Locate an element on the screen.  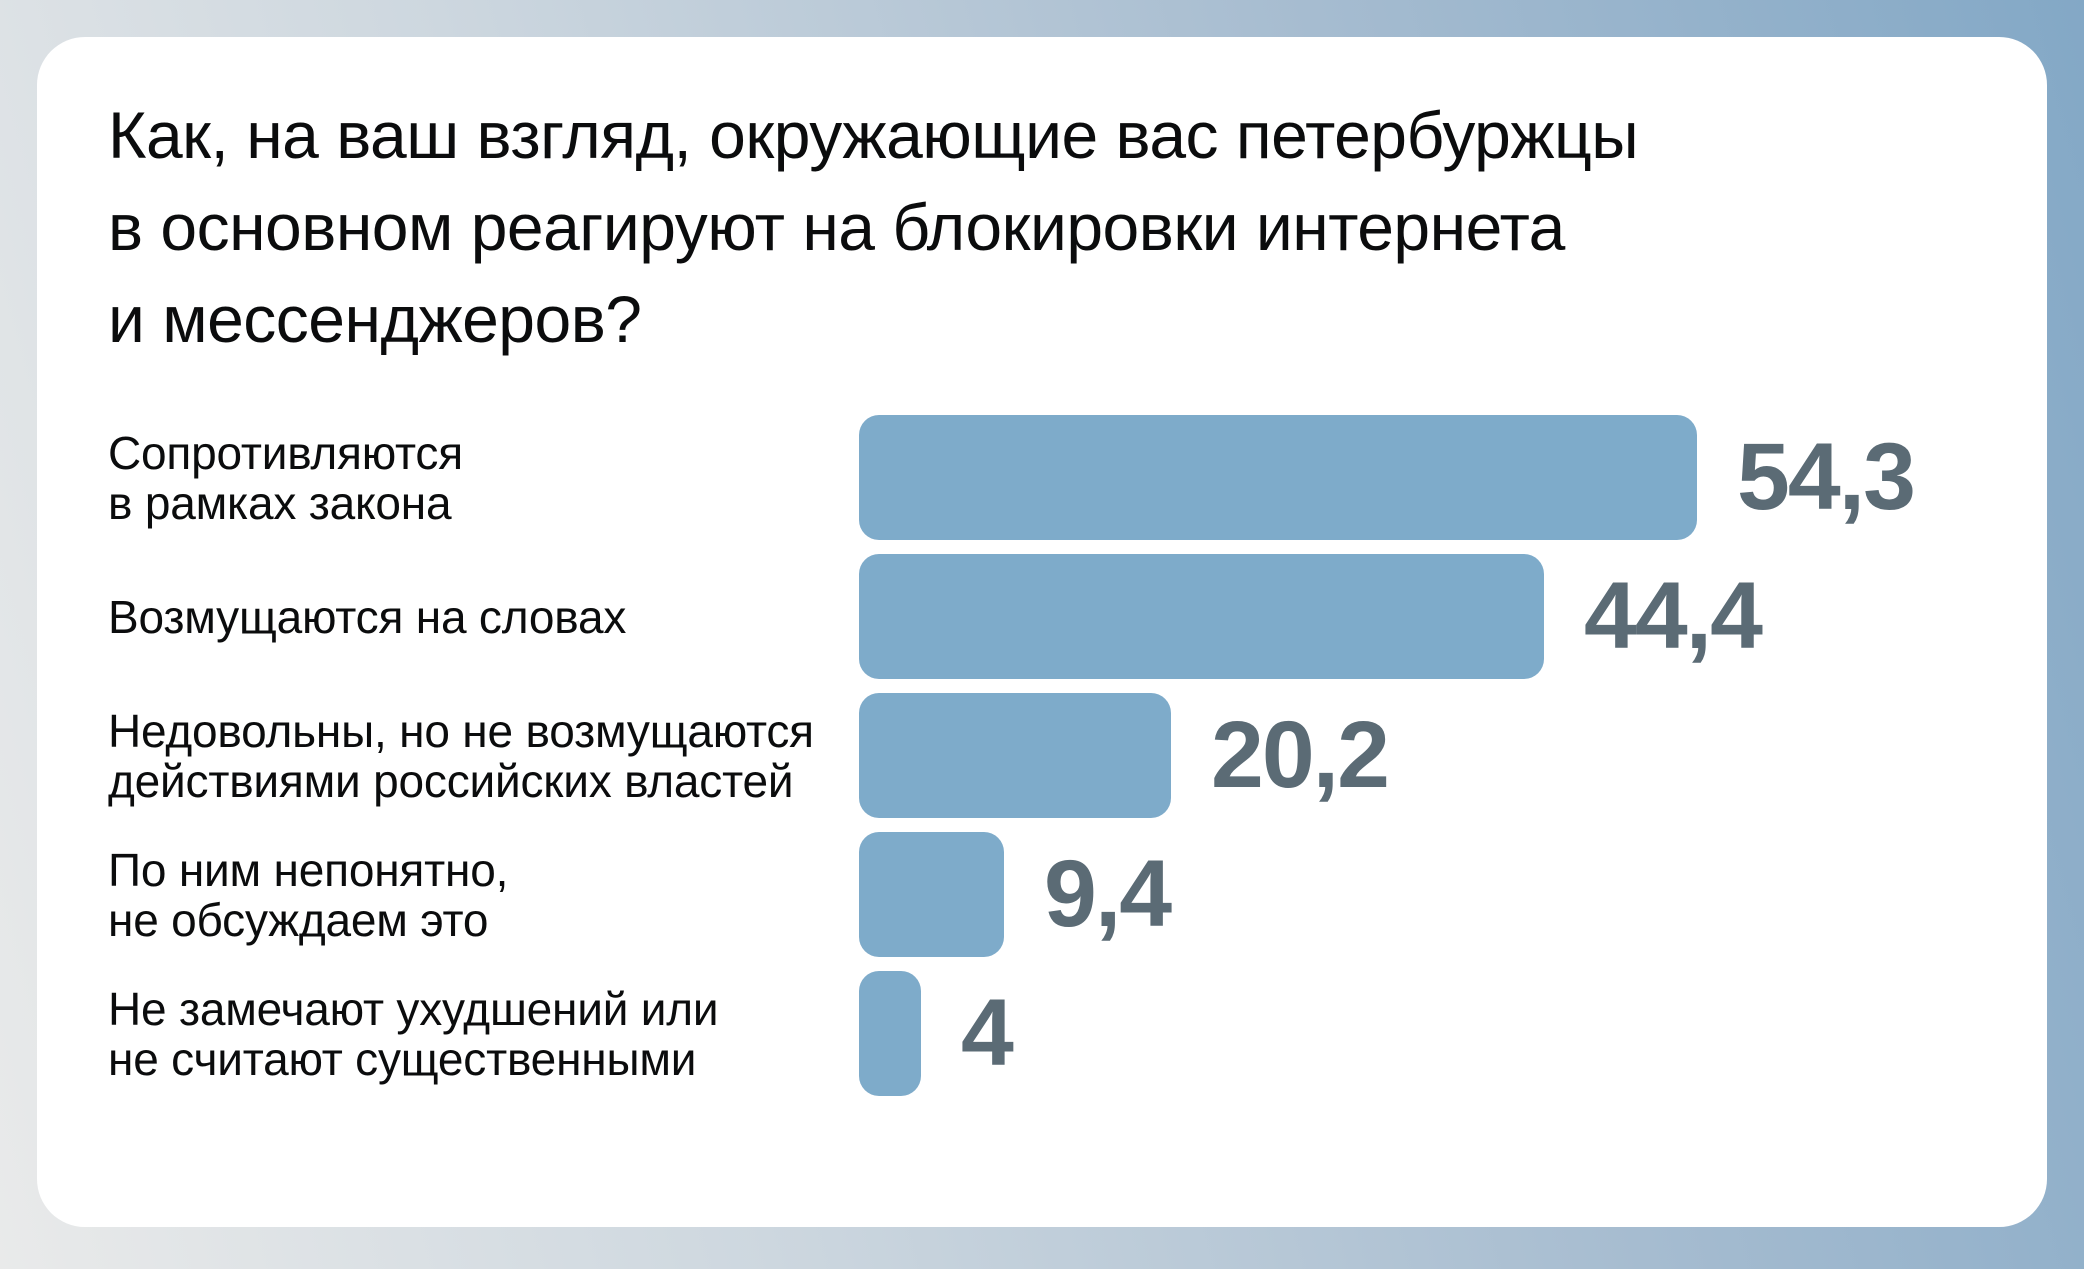
category-label: По ним непонятно, не обсуждаем это is located at coordinates (483, 895).